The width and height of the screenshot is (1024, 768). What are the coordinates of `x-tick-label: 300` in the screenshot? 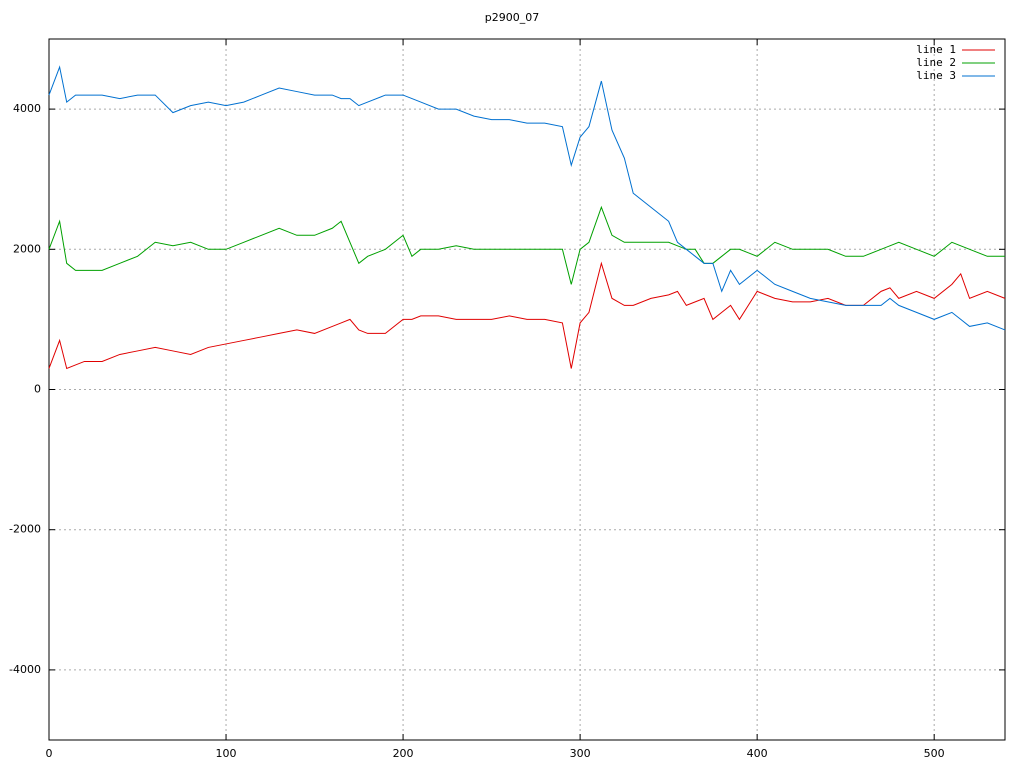 It's located at (580, 753).